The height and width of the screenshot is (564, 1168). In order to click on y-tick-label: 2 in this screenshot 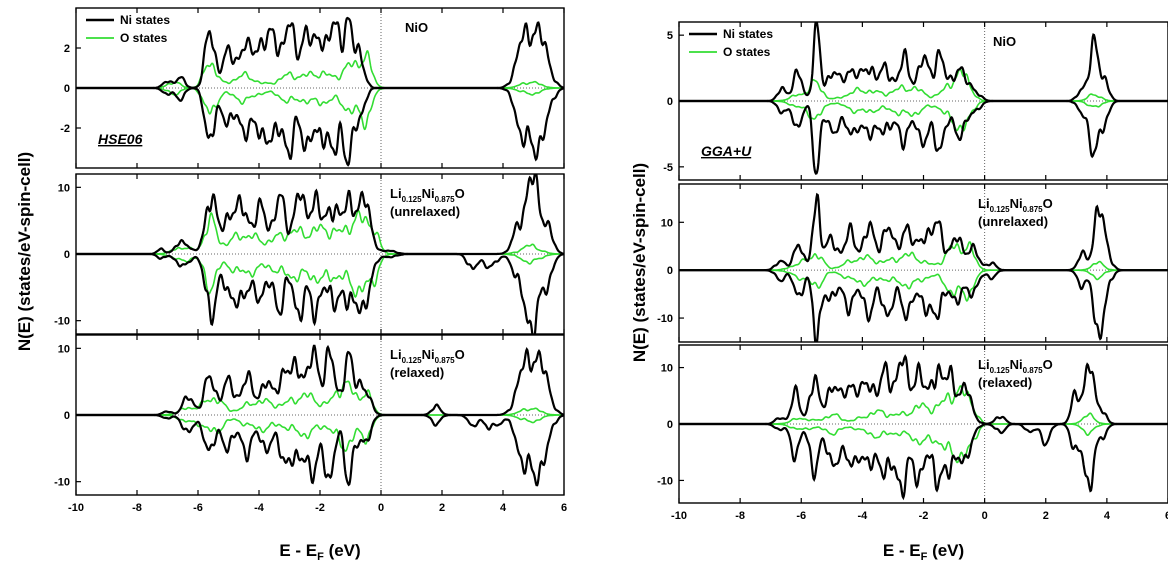, I will do `click(67, 49)`.